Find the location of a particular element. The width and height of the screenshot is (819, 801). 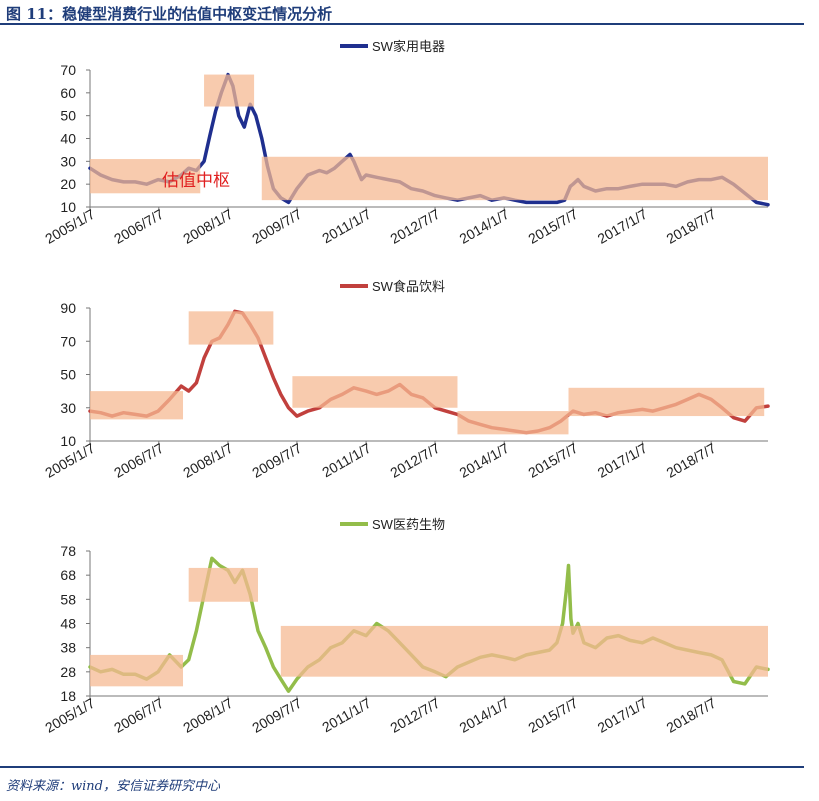

valuation-center-annotation: 估值中枢 is located at coordinates (196, 181).